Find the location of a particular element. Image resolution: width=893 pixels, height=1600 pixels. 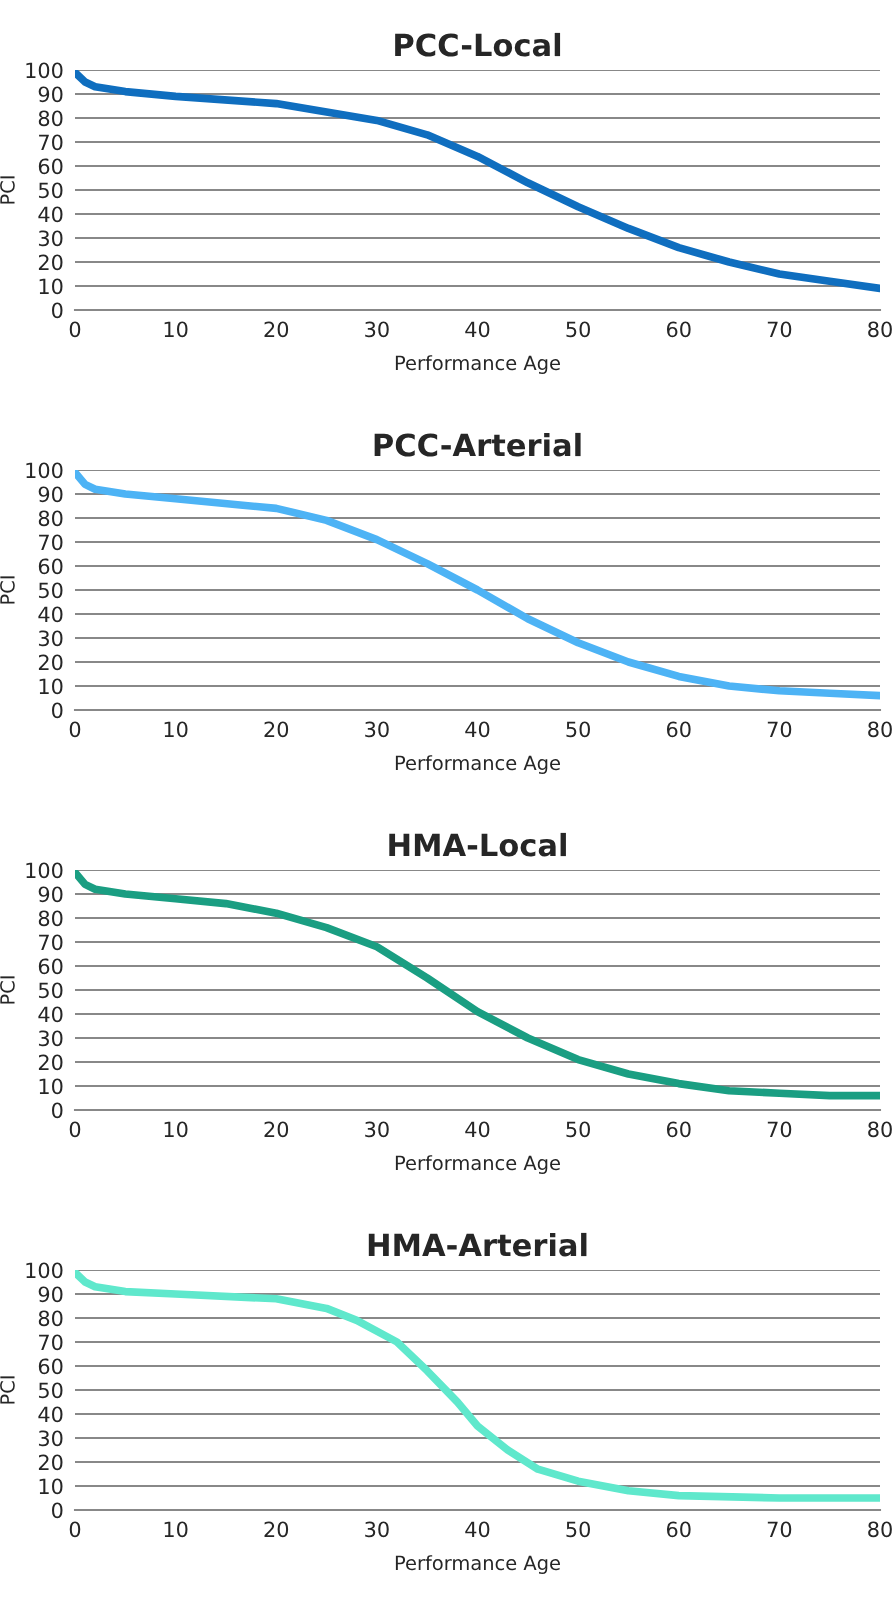

chart-title: PCC-Arterial is located at coordinates (477, 444).